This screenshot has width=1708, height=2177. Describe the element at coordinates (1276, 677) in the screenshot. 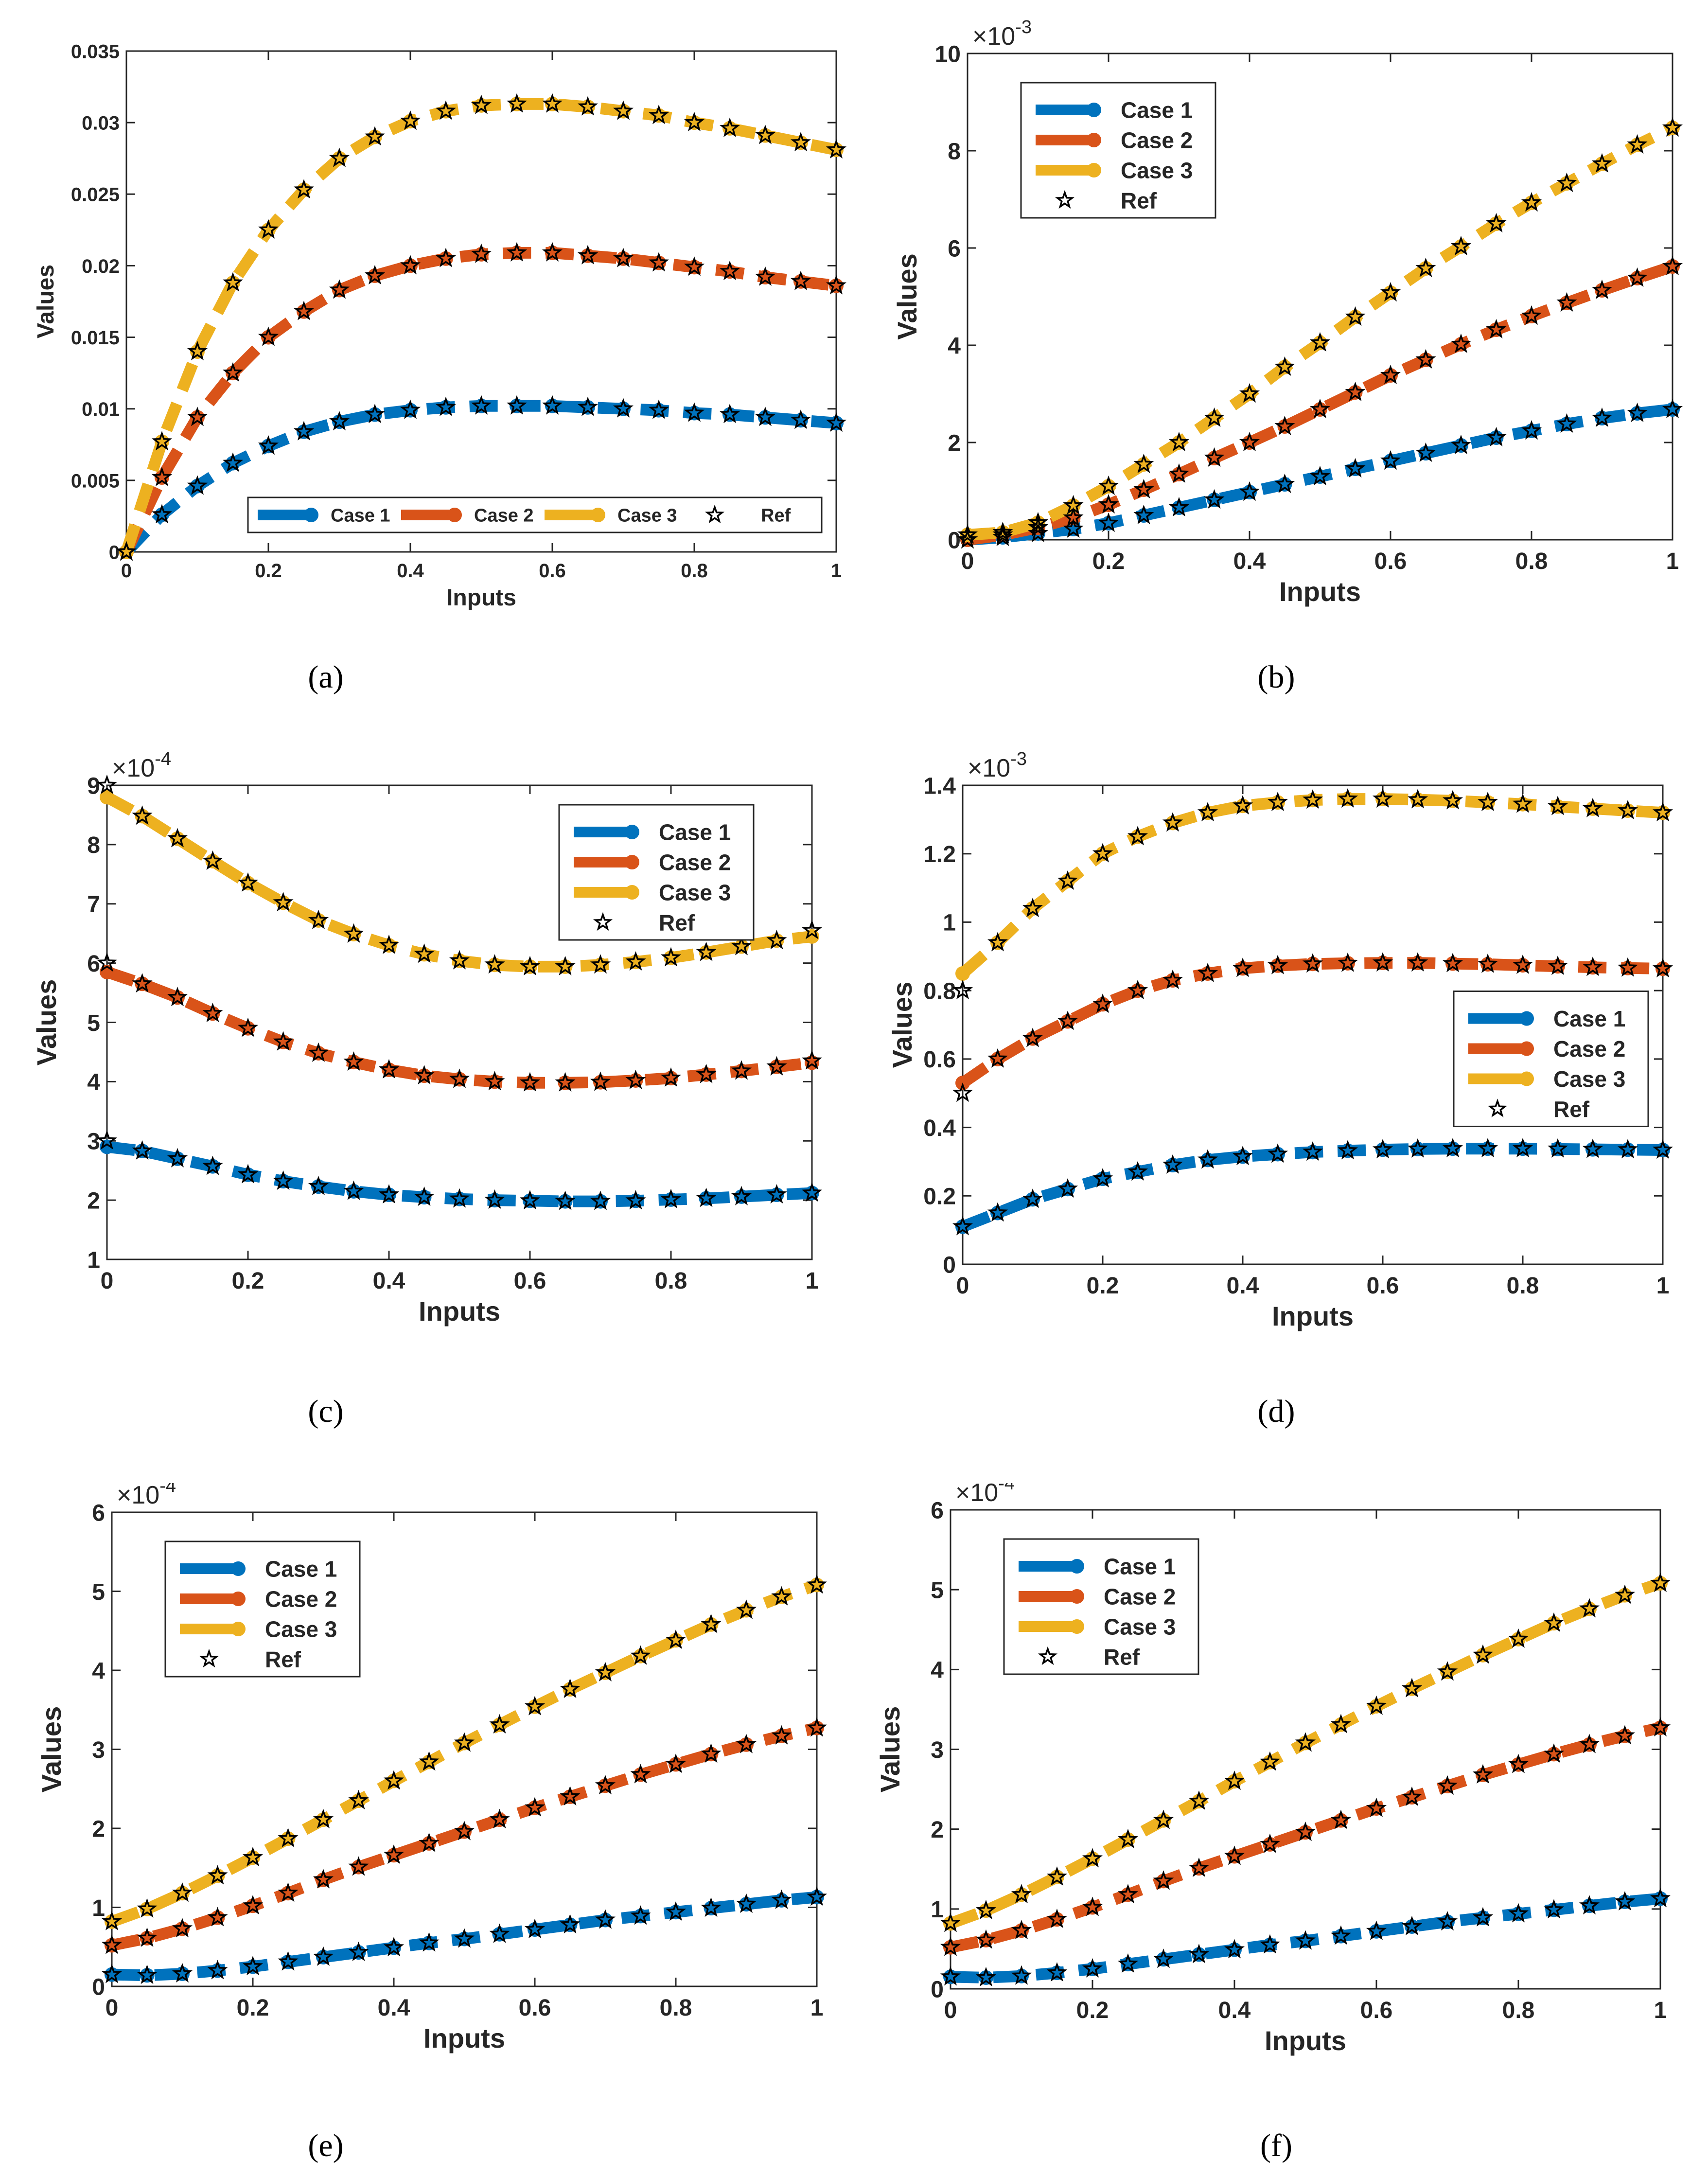

I see `caption-b: (b)` at that location.